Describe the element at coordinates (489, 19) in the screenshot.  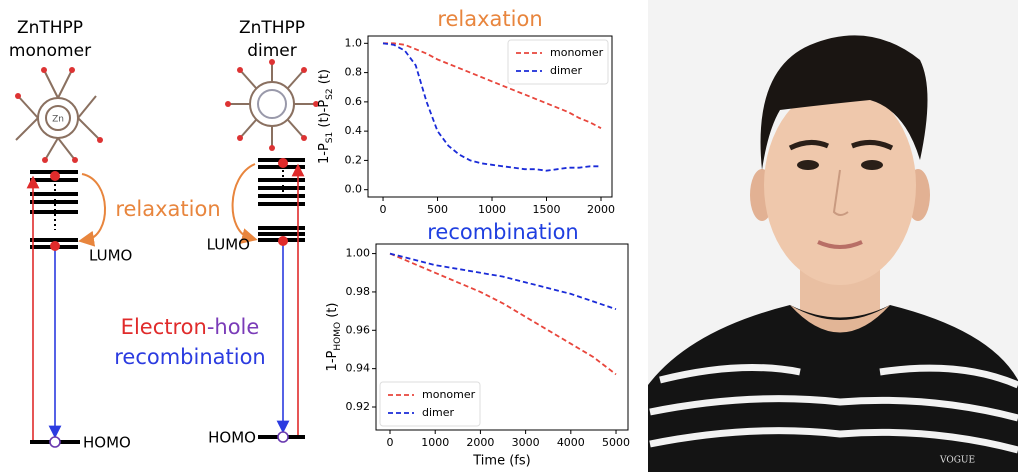
I see `chart-title: relaxation` at that location.